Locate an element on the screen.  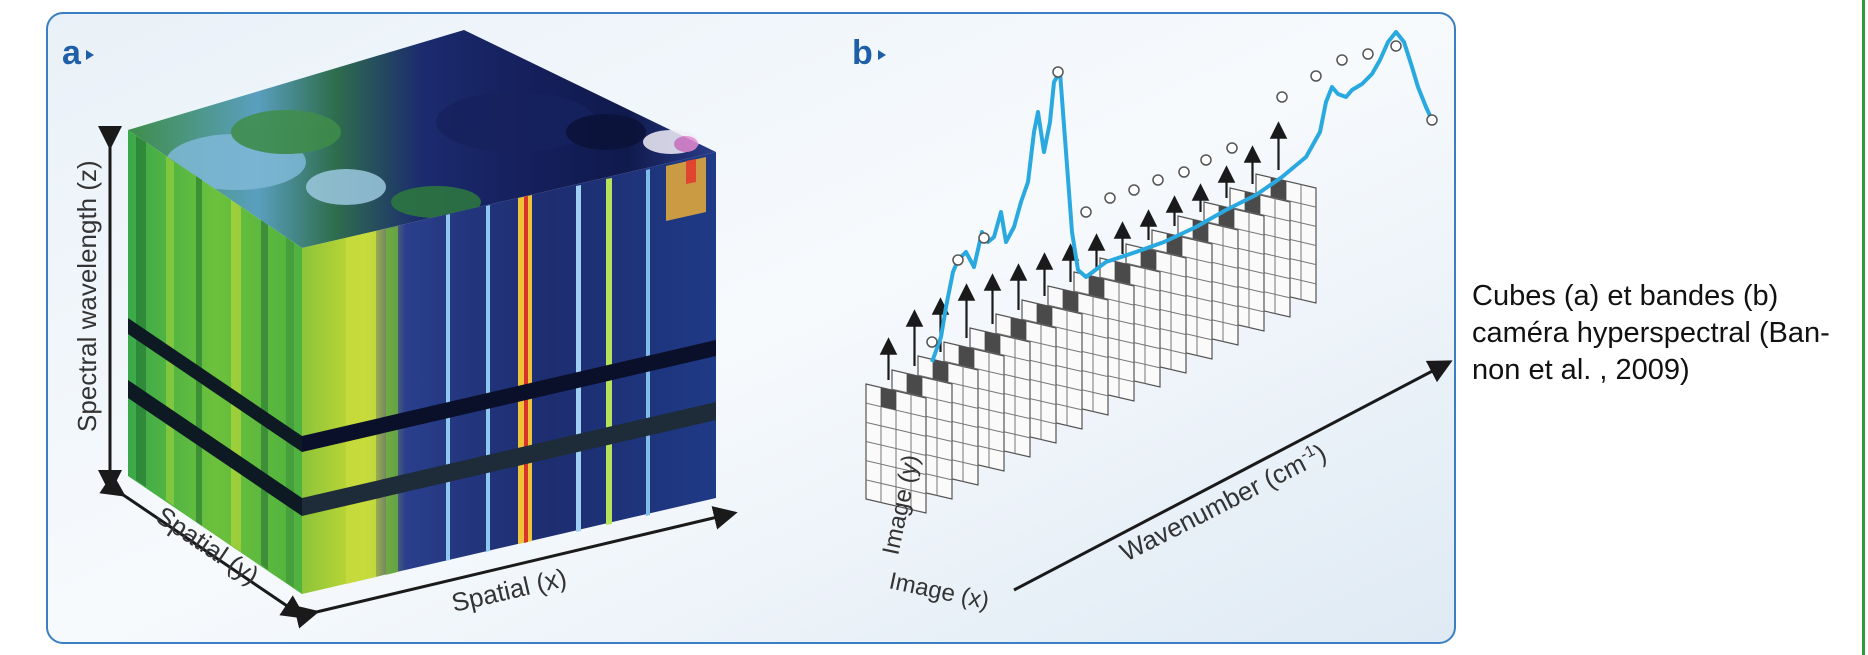
z-axis-label: Spectral wavelength (z) is located at coordinates (87, 296).